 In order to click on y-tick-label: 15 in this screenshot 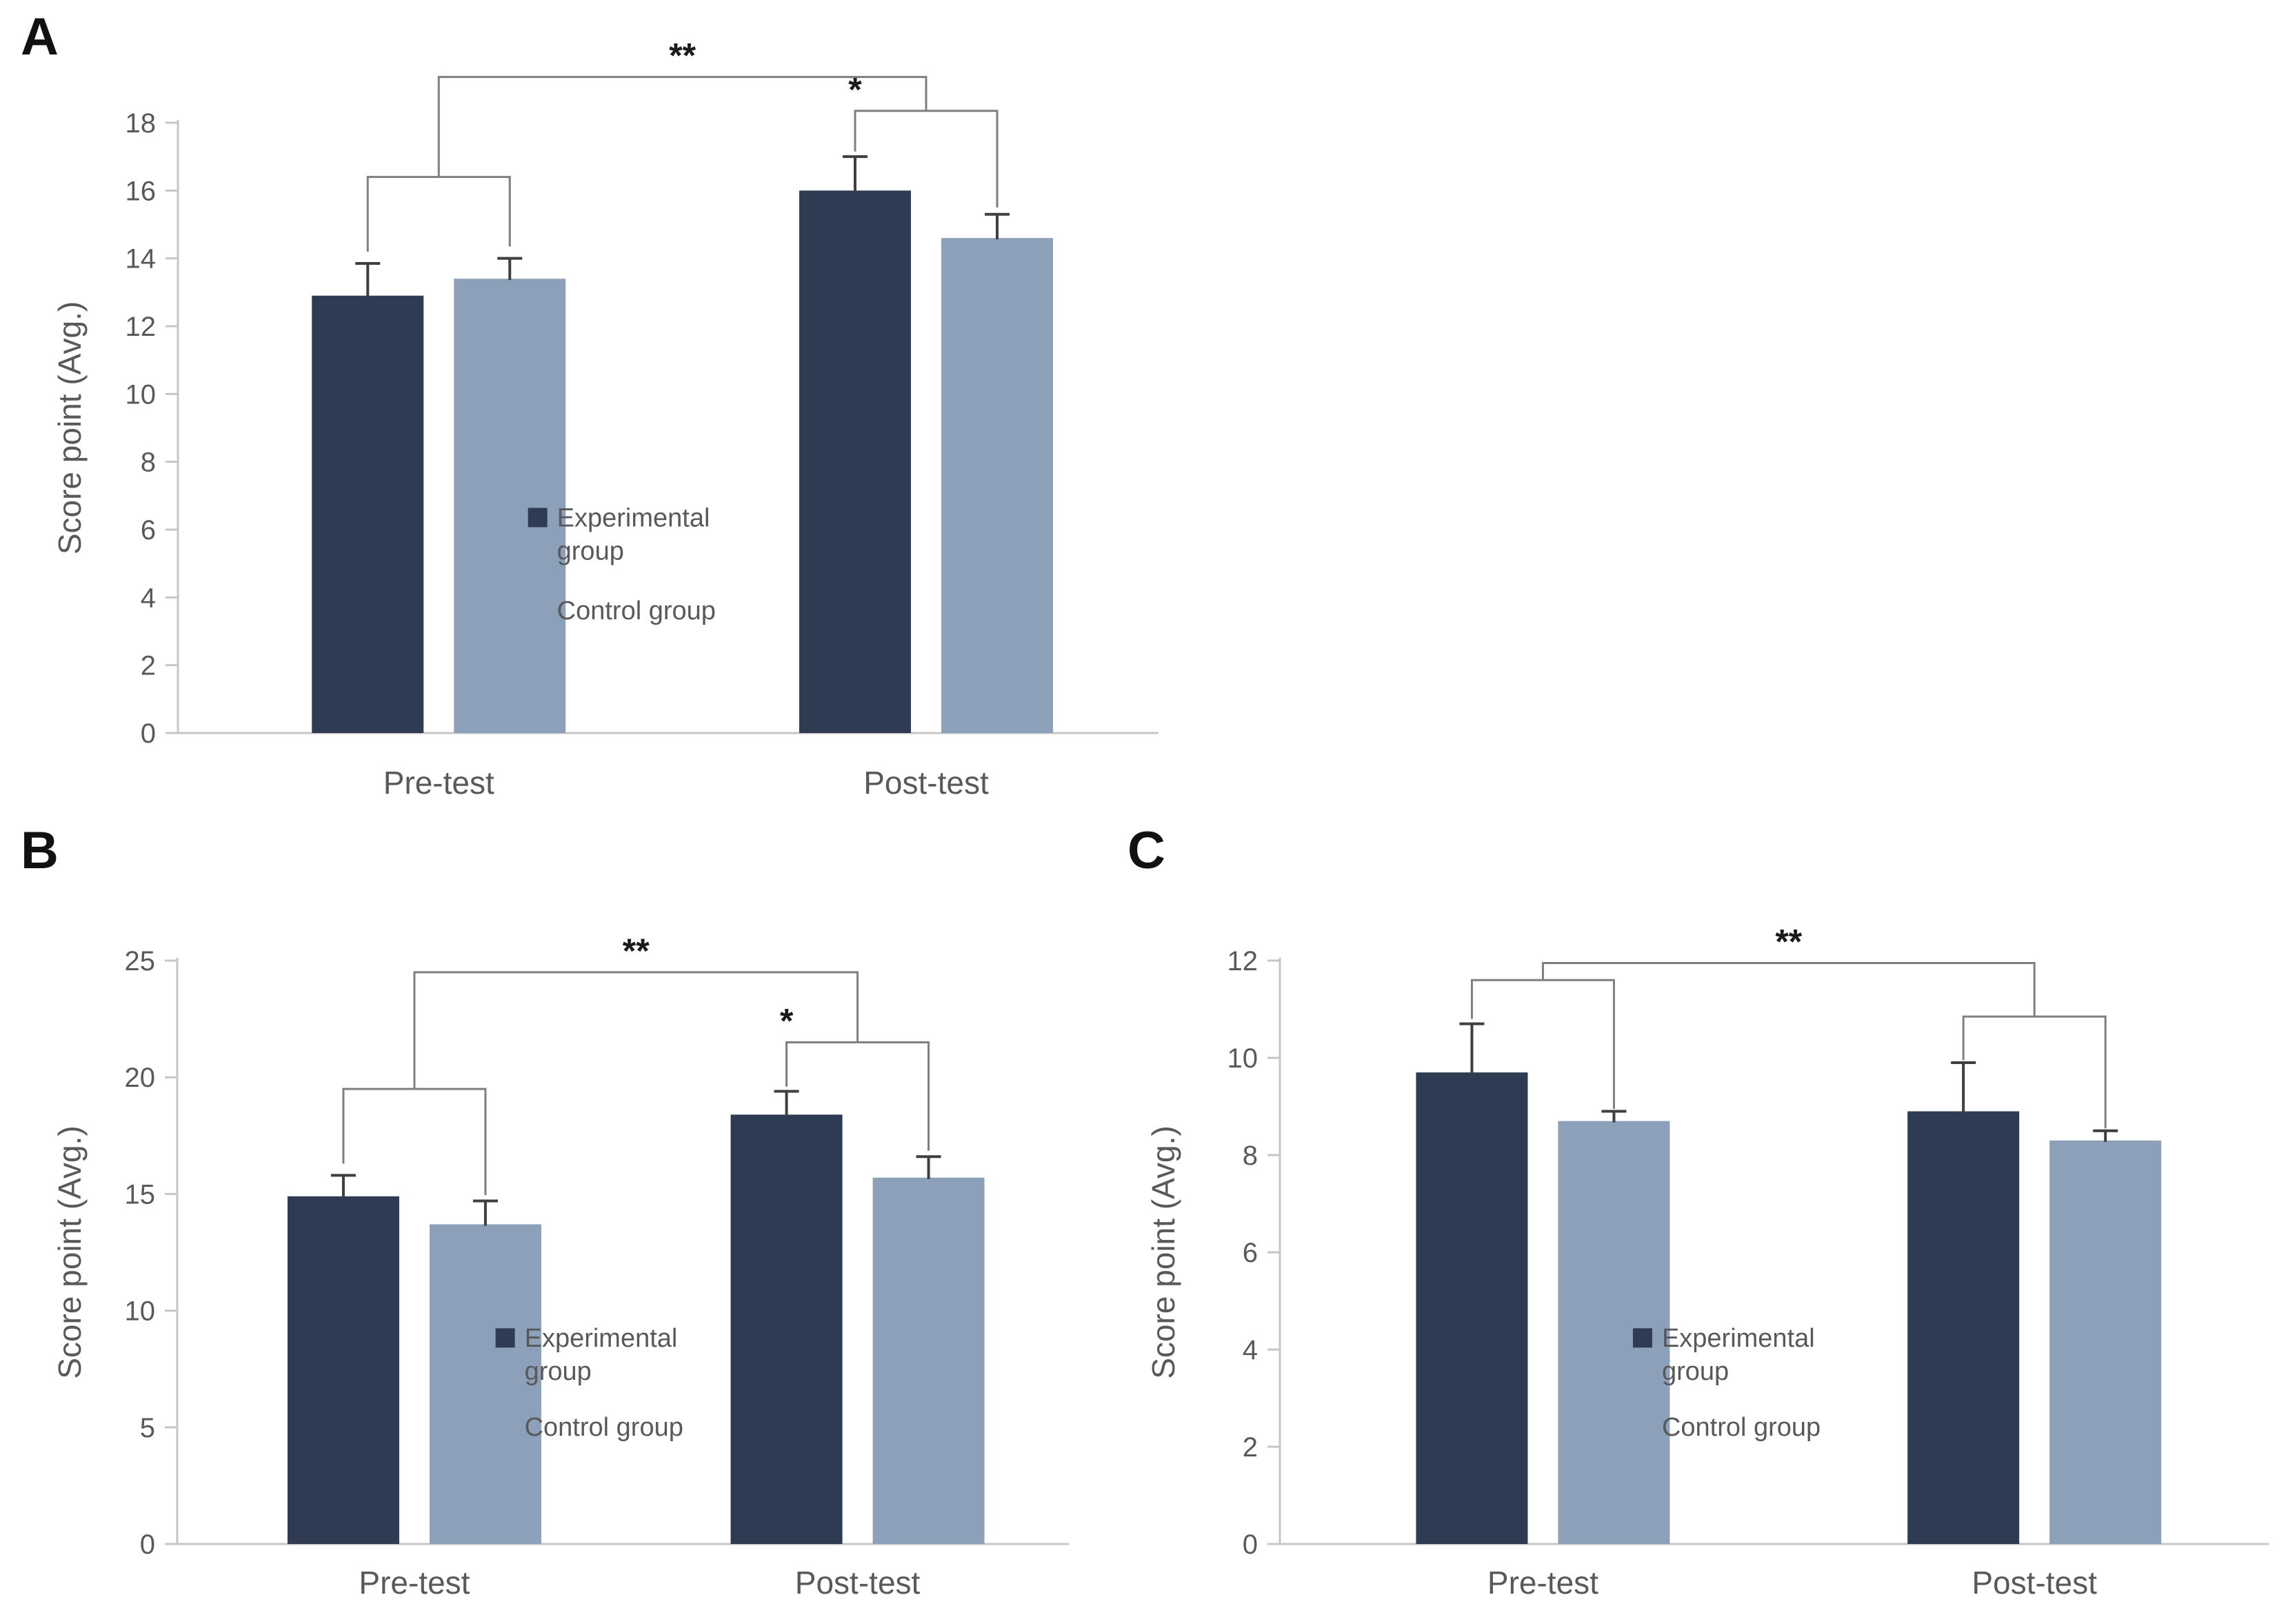, I will do `click(140, 1194)`.